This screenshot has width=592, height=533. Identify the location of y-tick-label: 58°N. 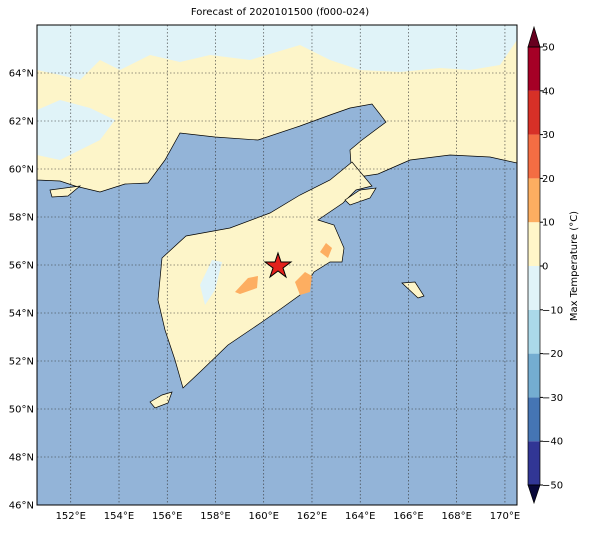
(21, 218).